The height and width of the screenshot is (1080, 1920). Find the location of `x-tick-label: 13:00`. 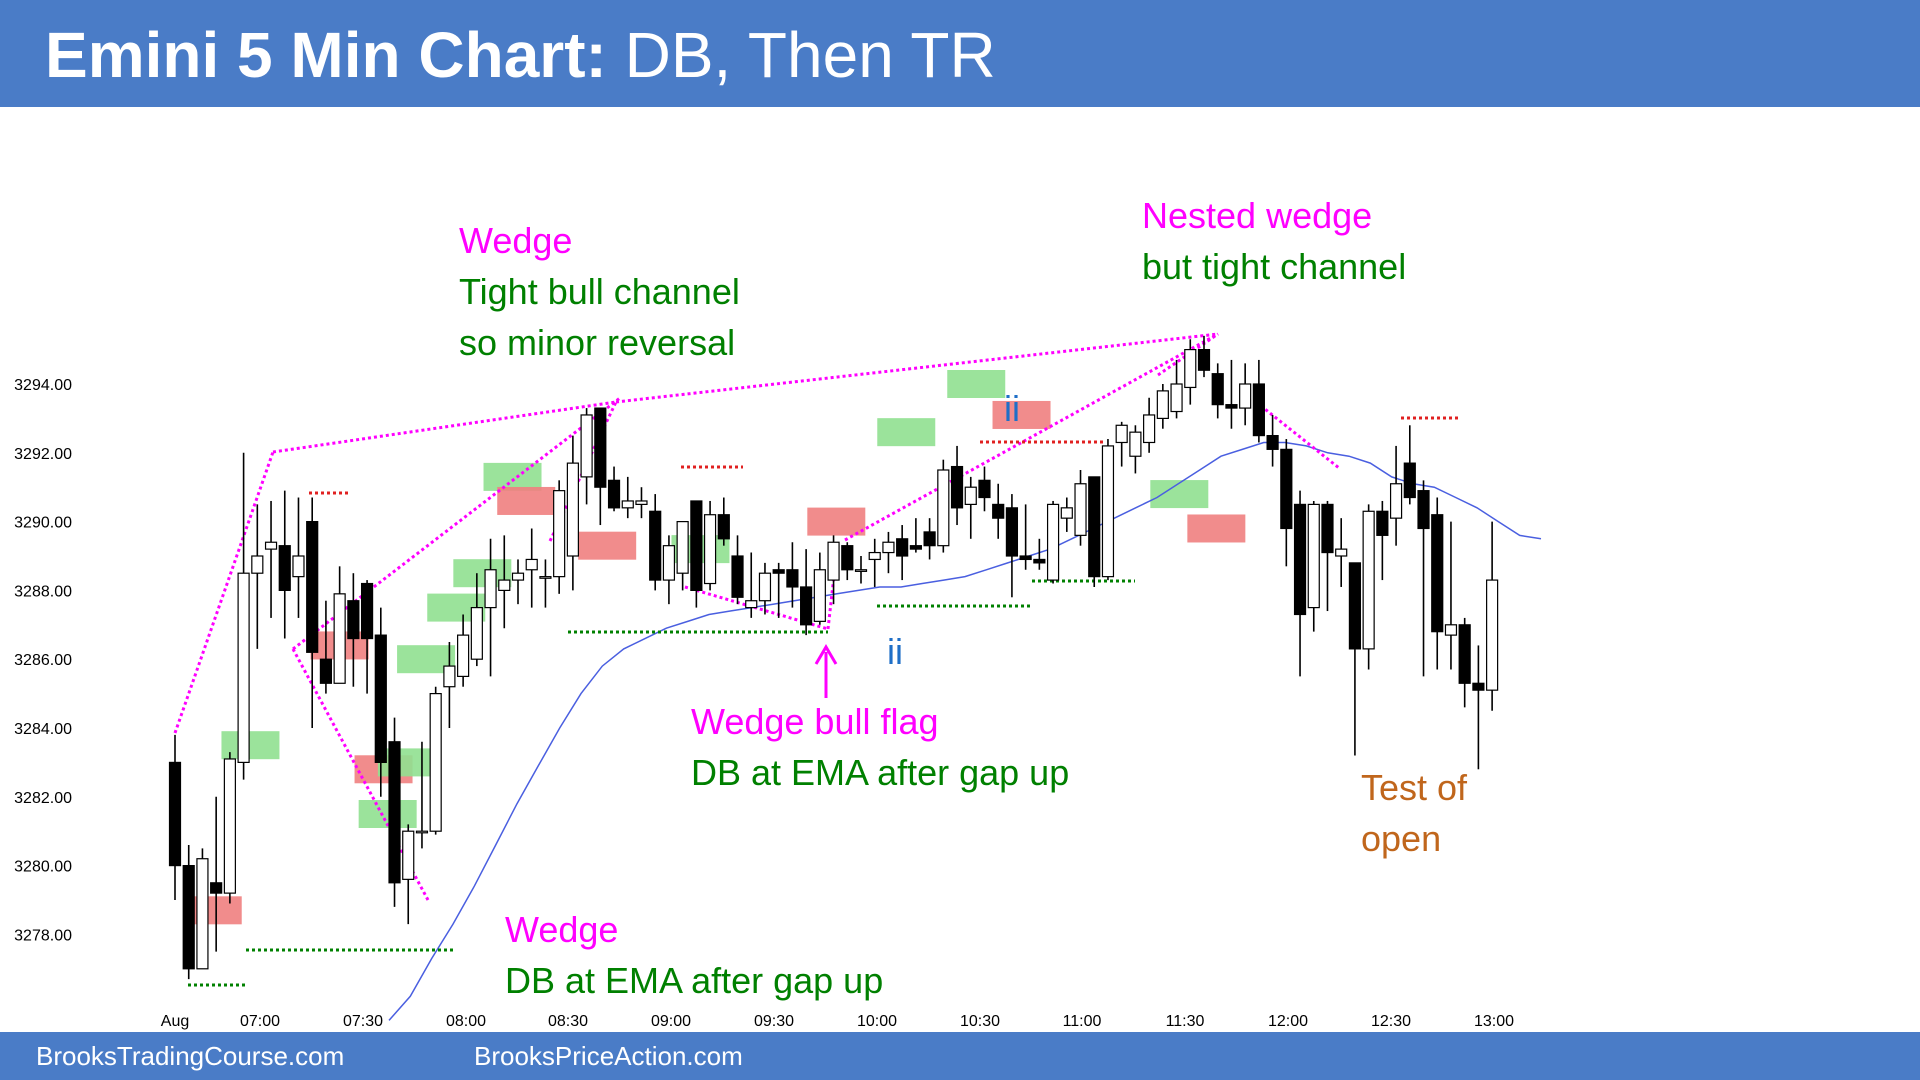

x-tick-label: 13:00 is located at coordinates (1494, 1021).